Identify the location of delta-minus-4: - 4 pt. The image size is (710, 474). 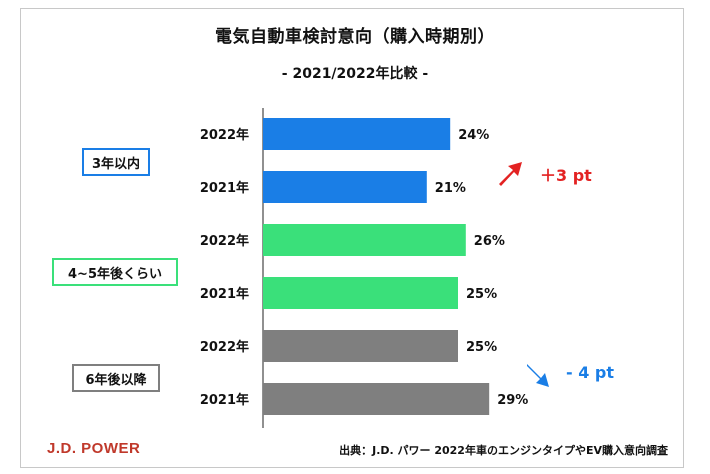
(590, 372).